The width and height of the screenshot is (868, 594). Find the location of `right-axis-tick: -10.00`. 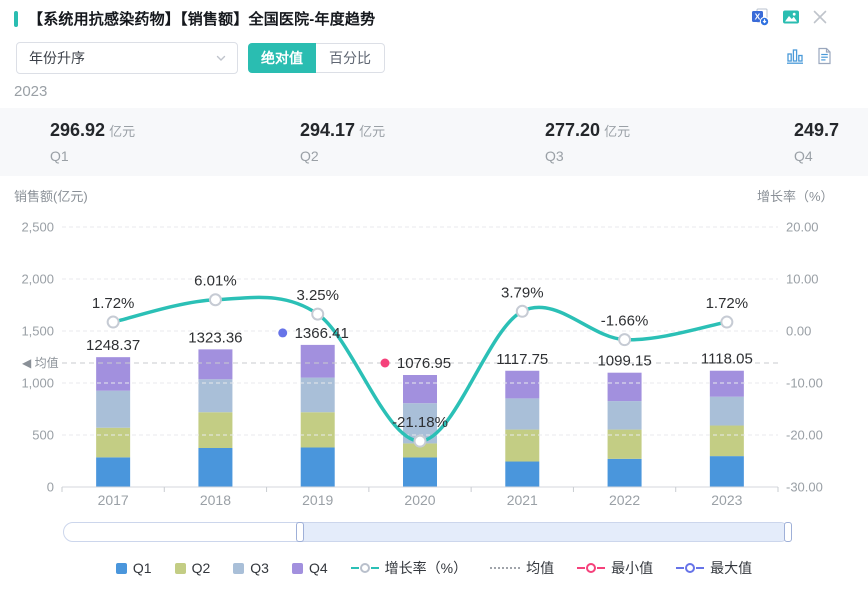

right-axis-tick: -10.00 is located at coordinates (804, 383).